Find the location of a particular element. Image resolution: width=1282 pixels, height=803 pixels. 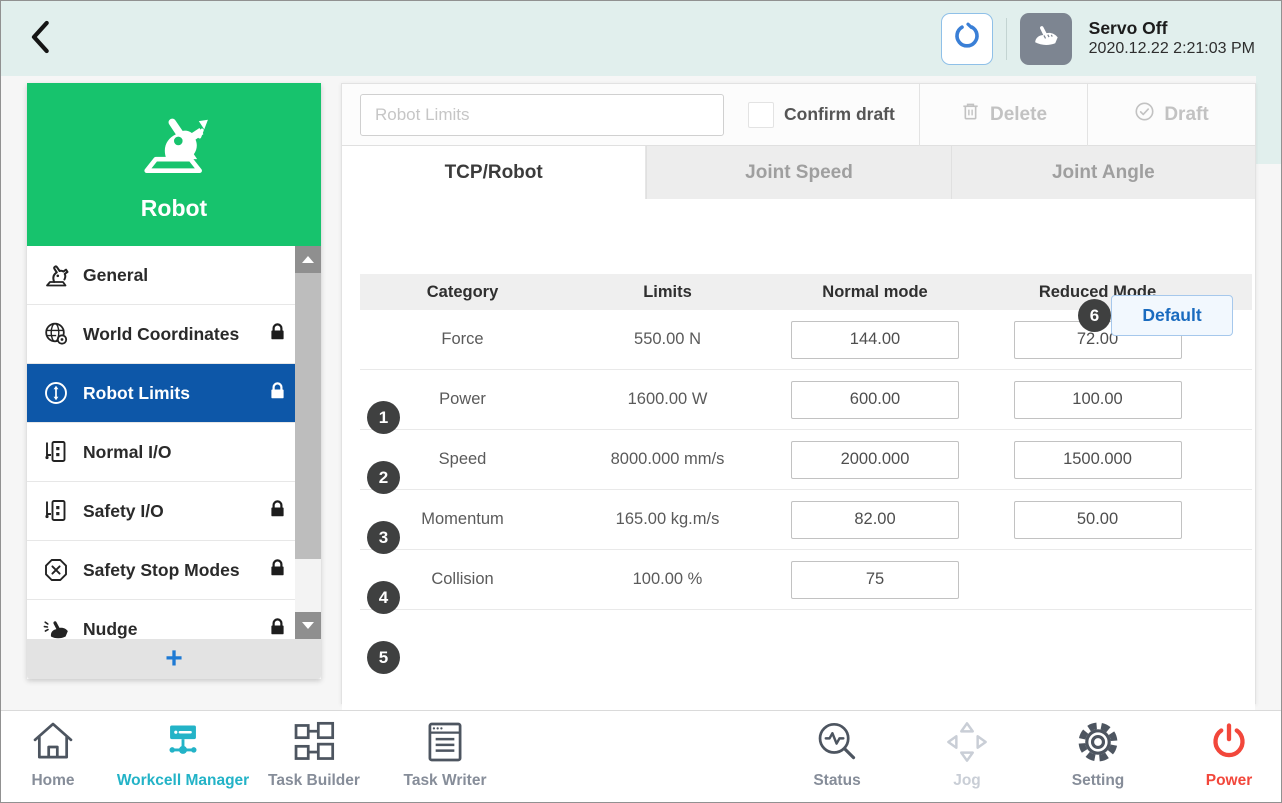

nav-task-builder: Task Builder is located at coordinates (314, 754).